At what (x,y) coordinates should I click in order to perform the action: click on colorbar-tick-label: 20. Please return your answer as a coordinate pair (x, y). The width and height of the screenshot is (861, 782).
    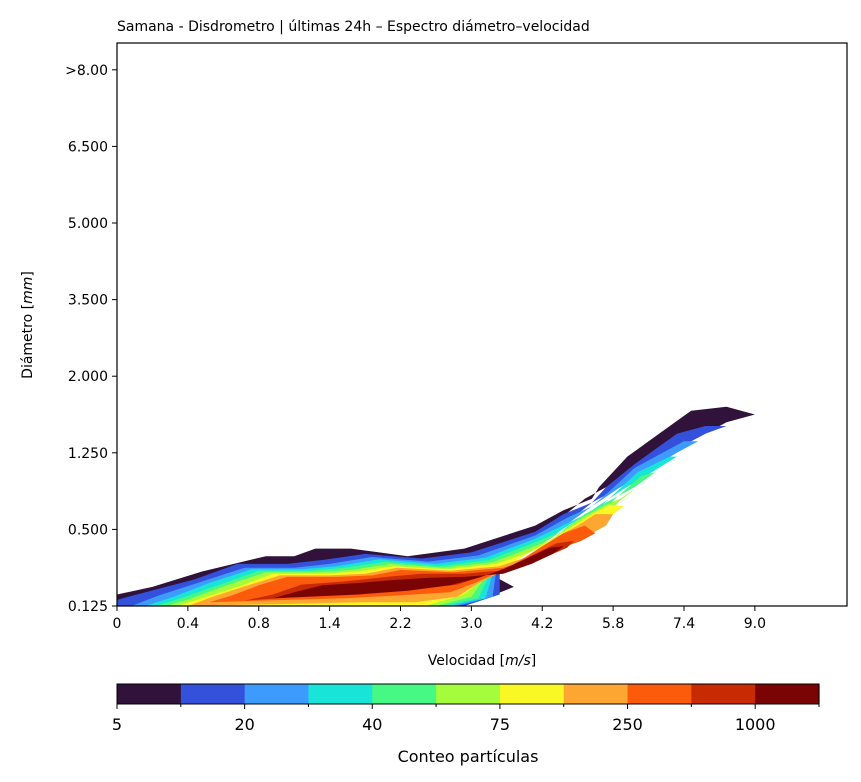
    Looking at the image, I should click on (244, 724).